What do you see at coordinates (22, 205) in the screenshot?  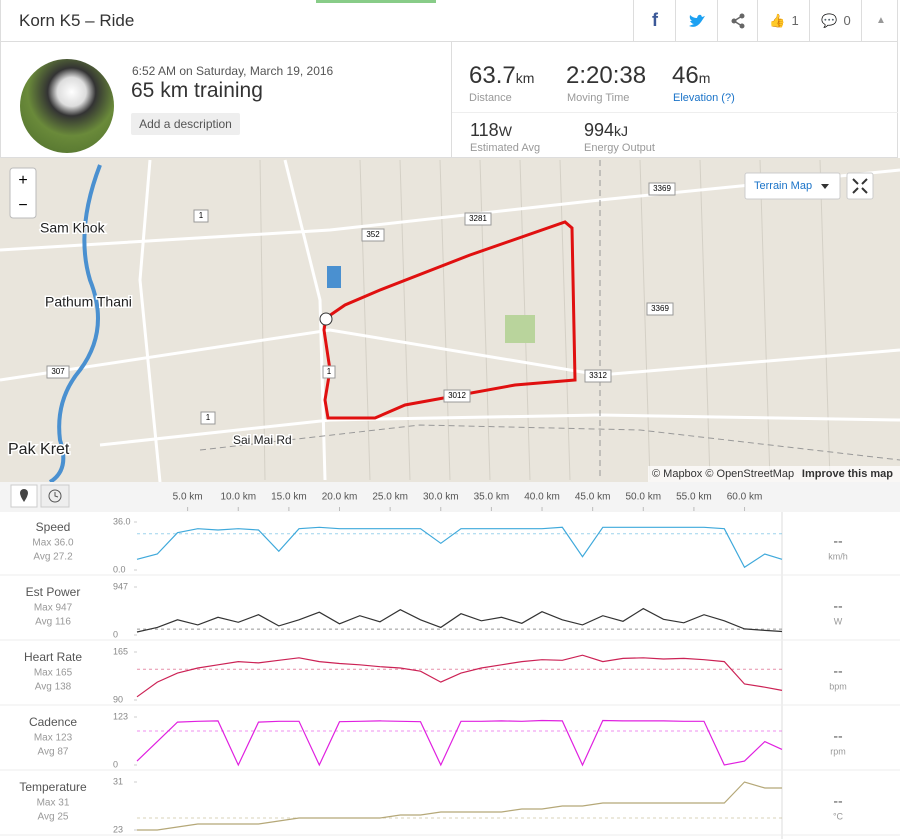 I see `zoom-out: −` at bounding box center [22, 205].